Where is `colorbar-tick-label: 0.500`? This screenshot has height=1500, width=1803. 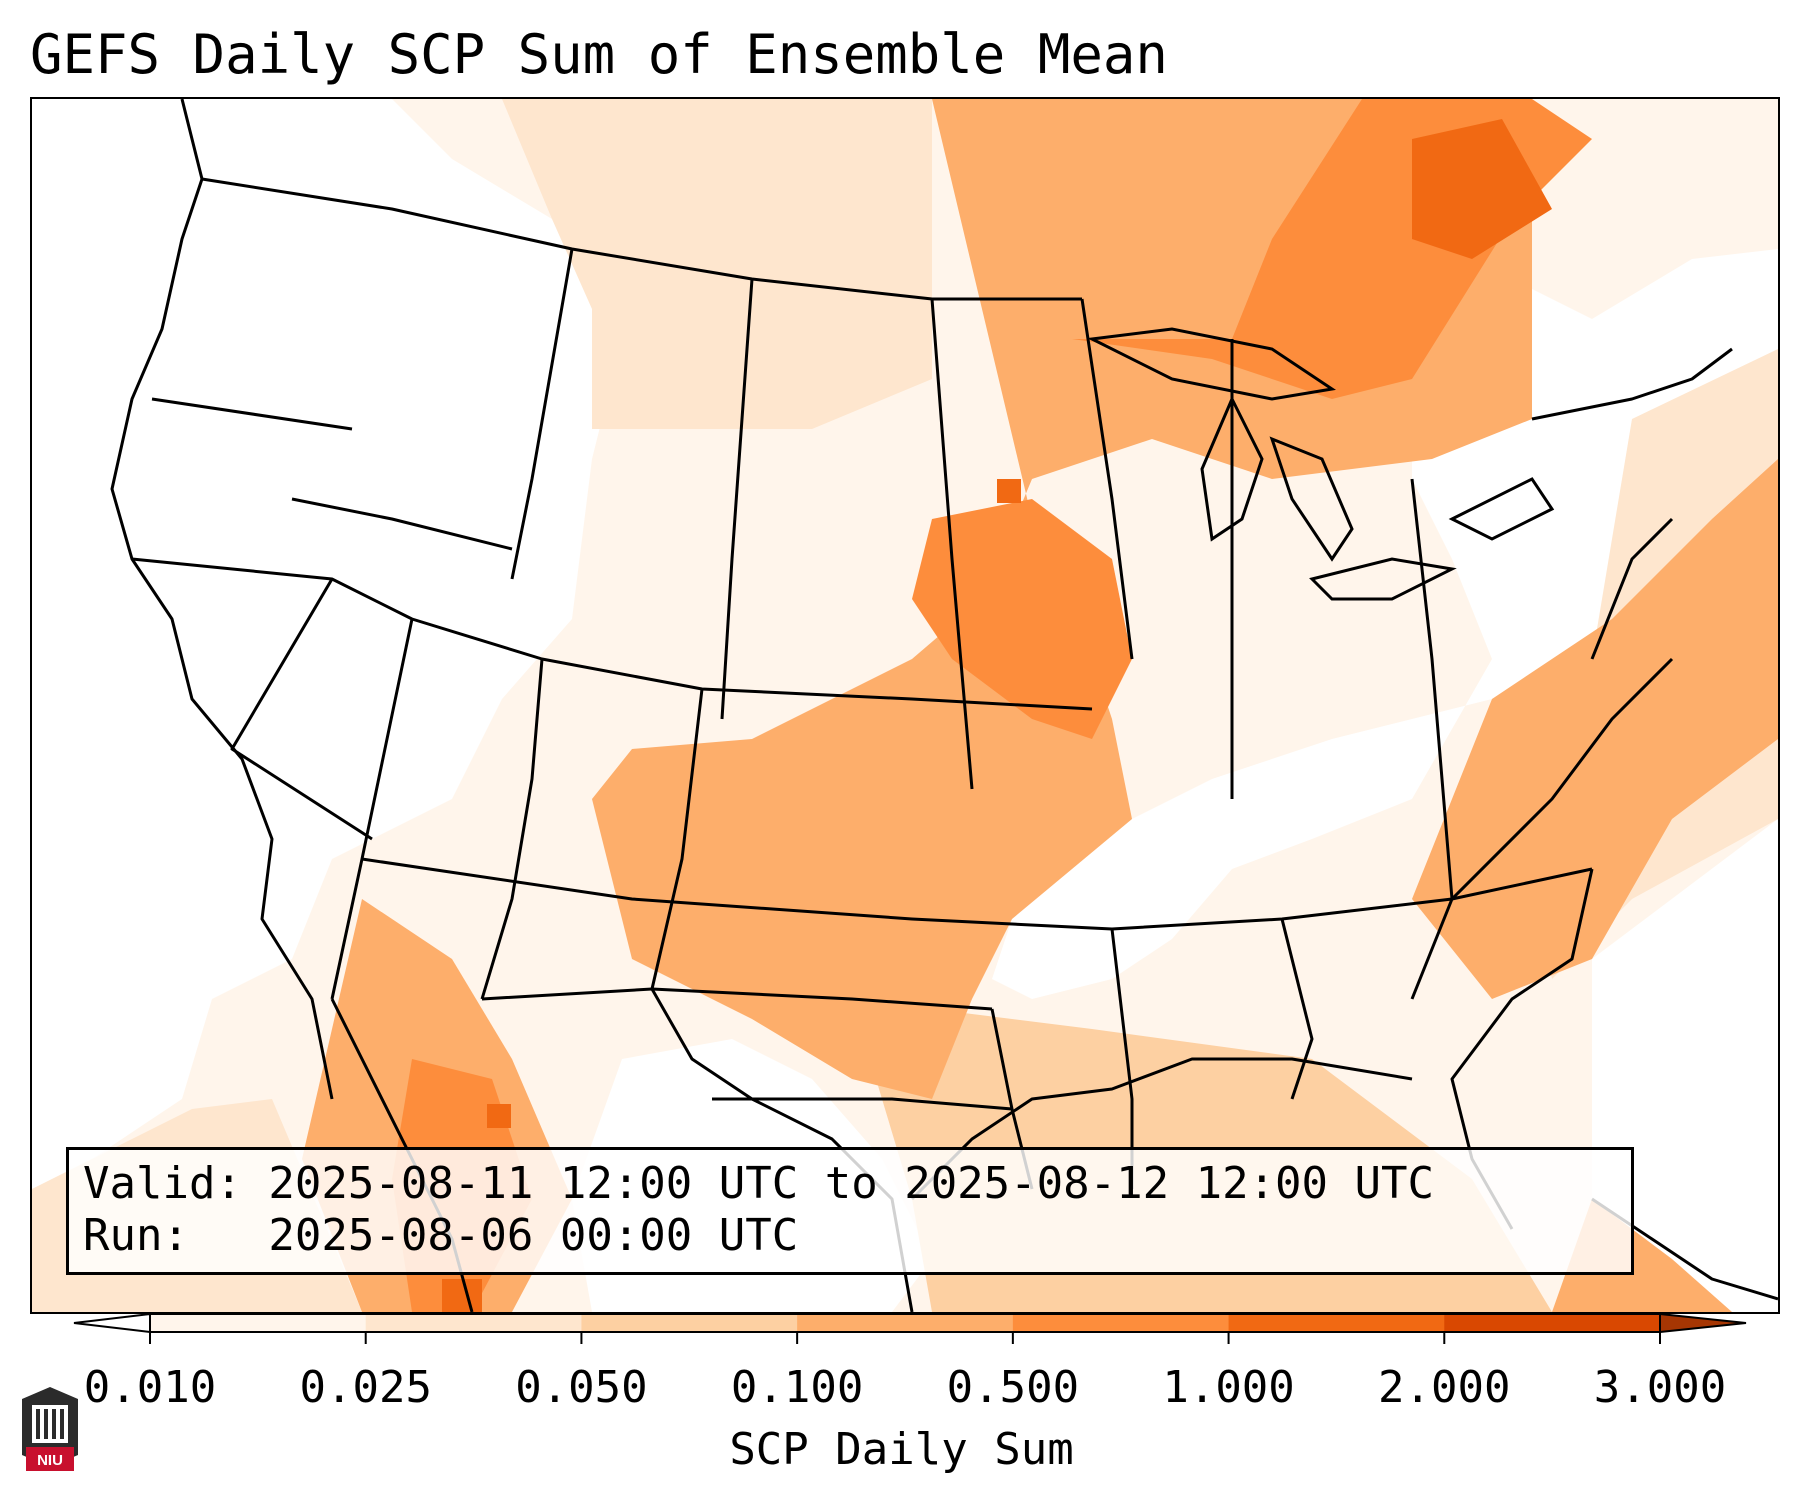
colorbar-tick-label: 0.500 is located at coordinates (1013, 1387).